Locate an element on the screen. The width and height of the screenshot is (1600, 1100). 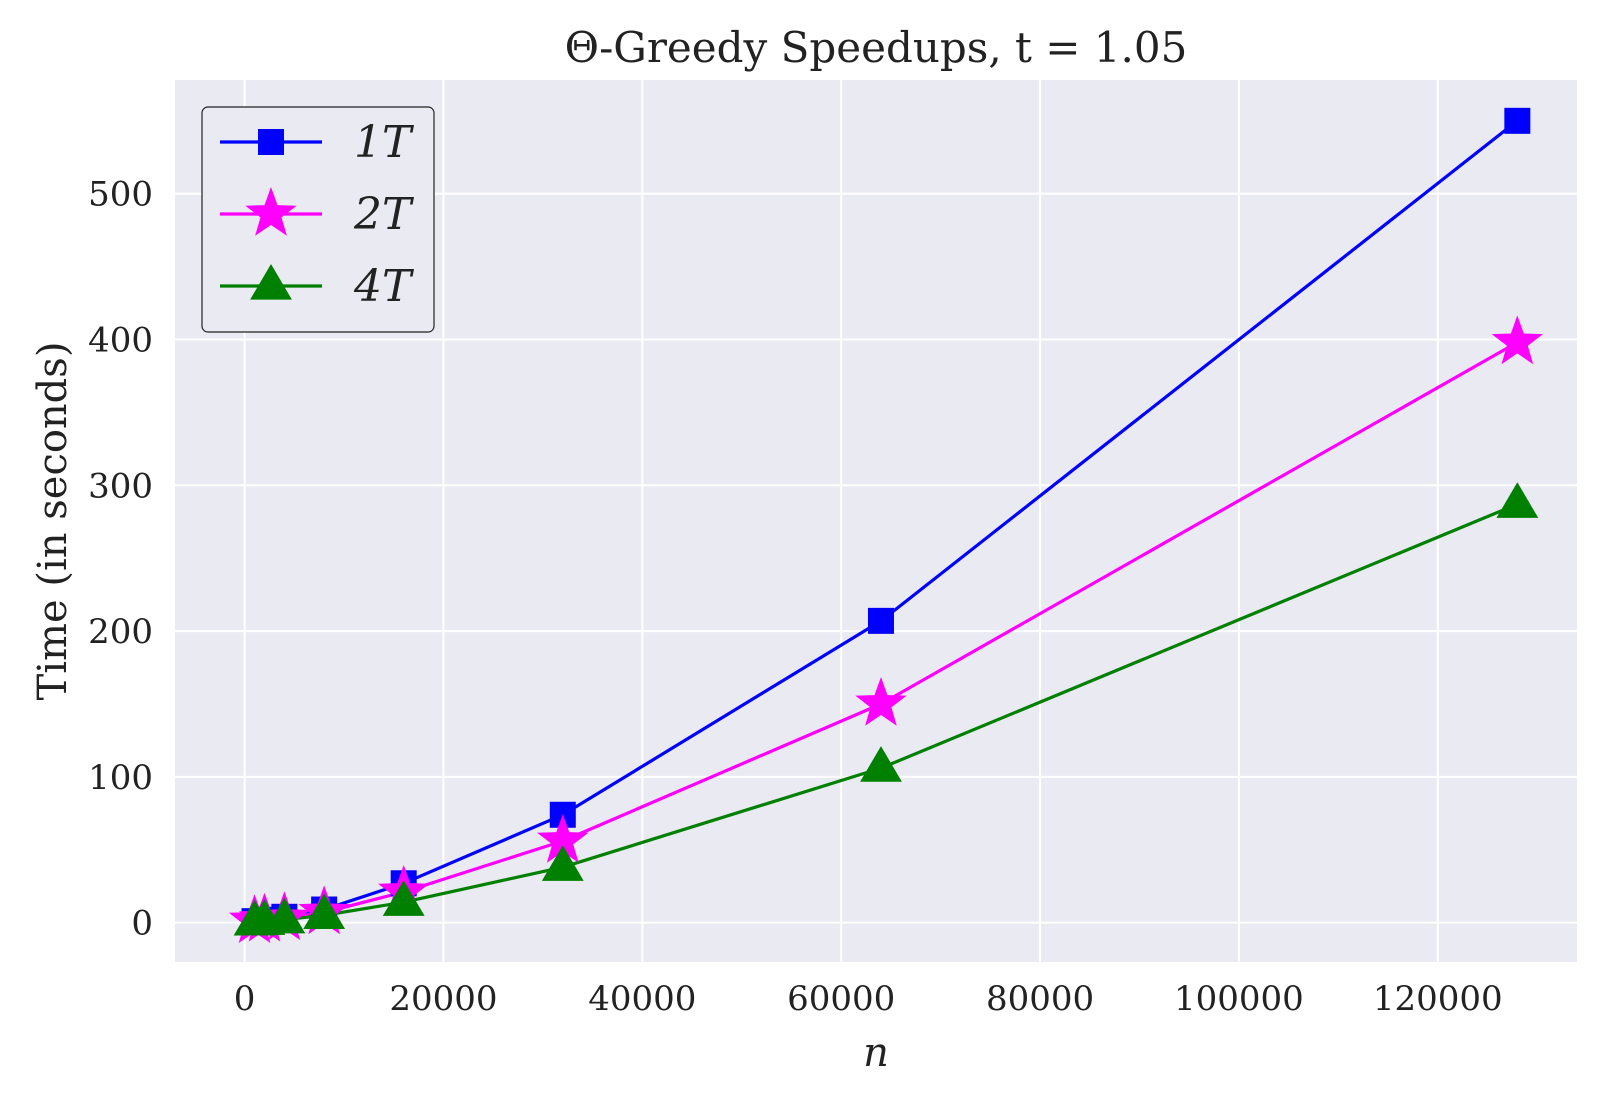
y-tick-label: 100 is located at coordinates (120, 778).